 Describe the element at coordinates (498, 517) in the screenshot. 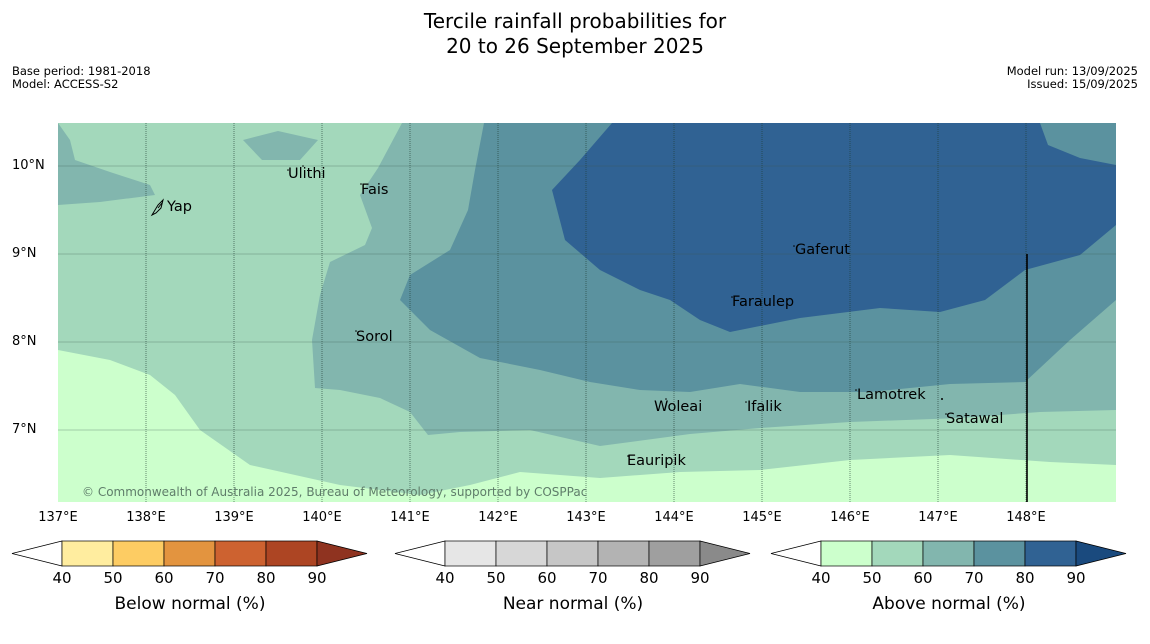

I see `lon-label-142e: 142°E` at that location.